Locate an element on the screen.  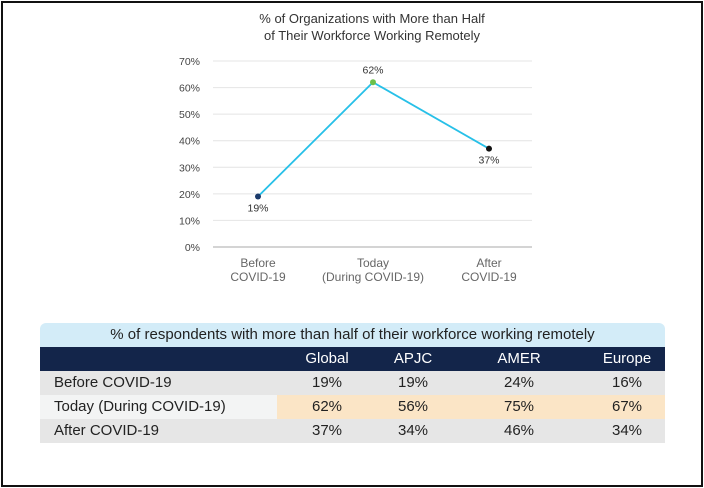
x-tick-label: Today is located at coordinates (373, 263).